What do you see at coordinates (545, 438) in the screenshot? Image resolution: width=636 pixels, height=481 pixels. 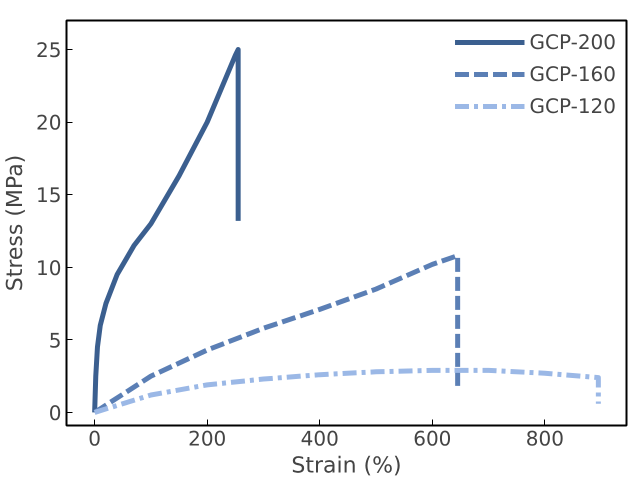 I see `x-tick-label: 800` at bounding box center [545, 438].